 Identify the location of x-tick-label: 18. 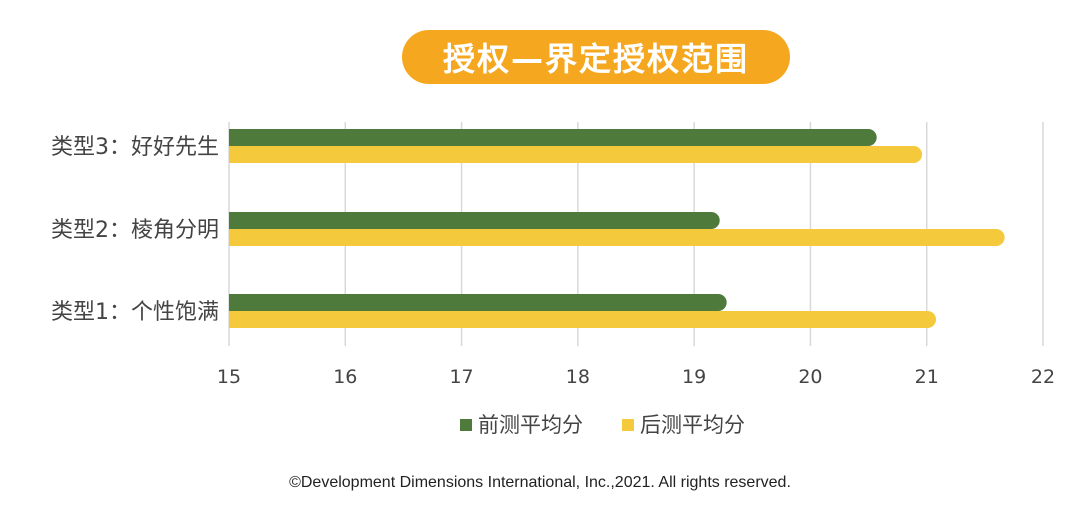
(578, 377).